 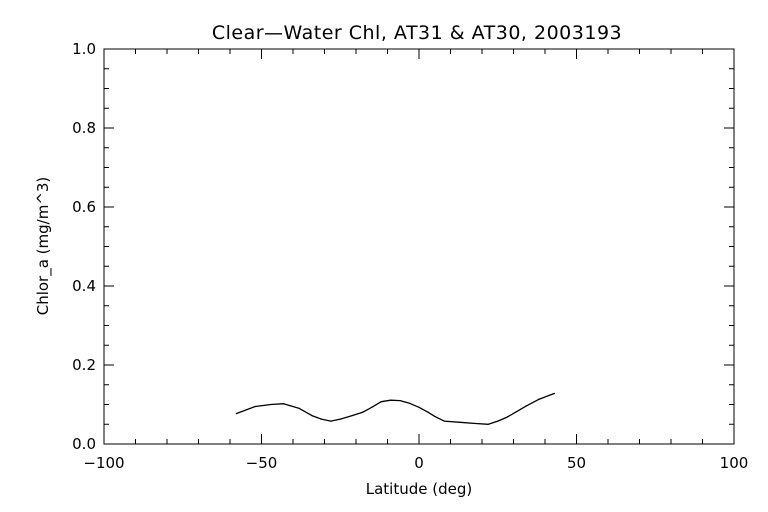 What do you see at coordinates (84, 365) in the screenshot?
I see `y-tick-label: 0.2` at bounding box center [84, 365].